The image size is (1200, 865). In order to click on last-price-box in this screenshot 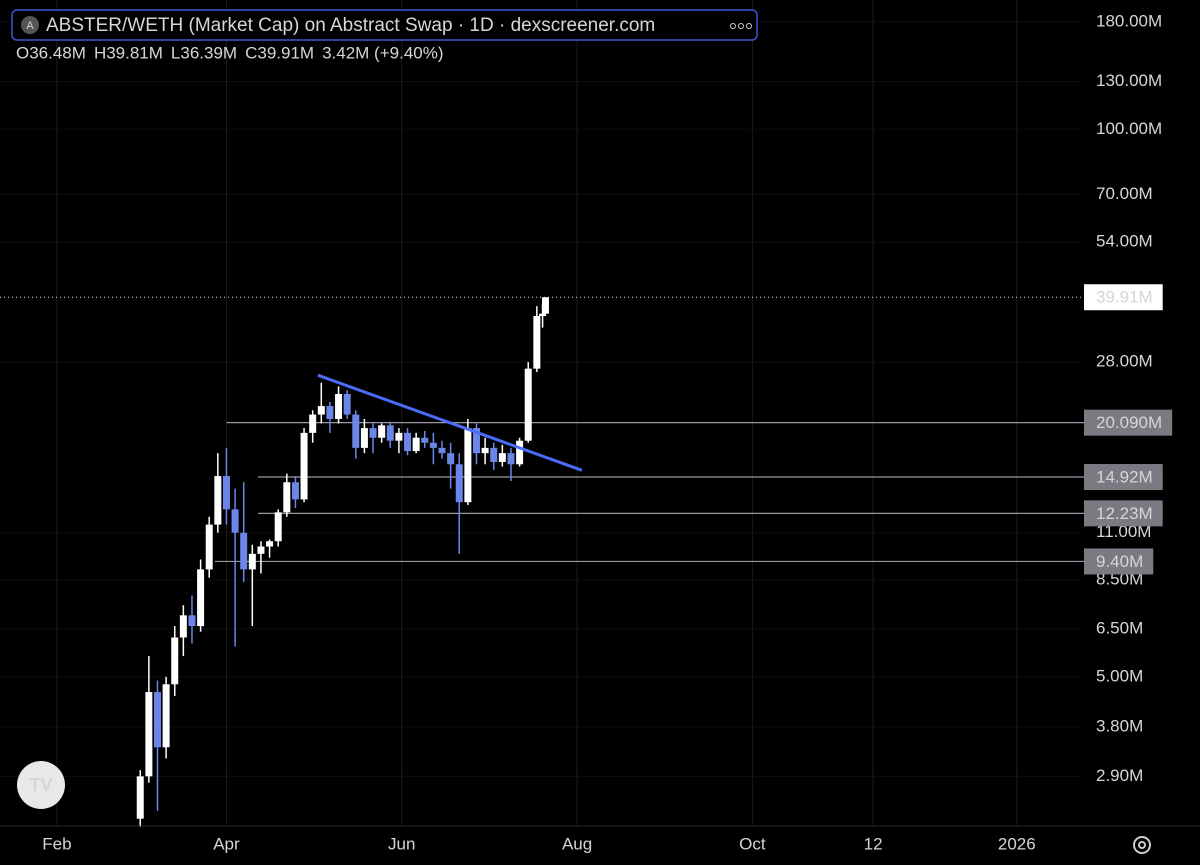, I will do `click(1123, 297)`.